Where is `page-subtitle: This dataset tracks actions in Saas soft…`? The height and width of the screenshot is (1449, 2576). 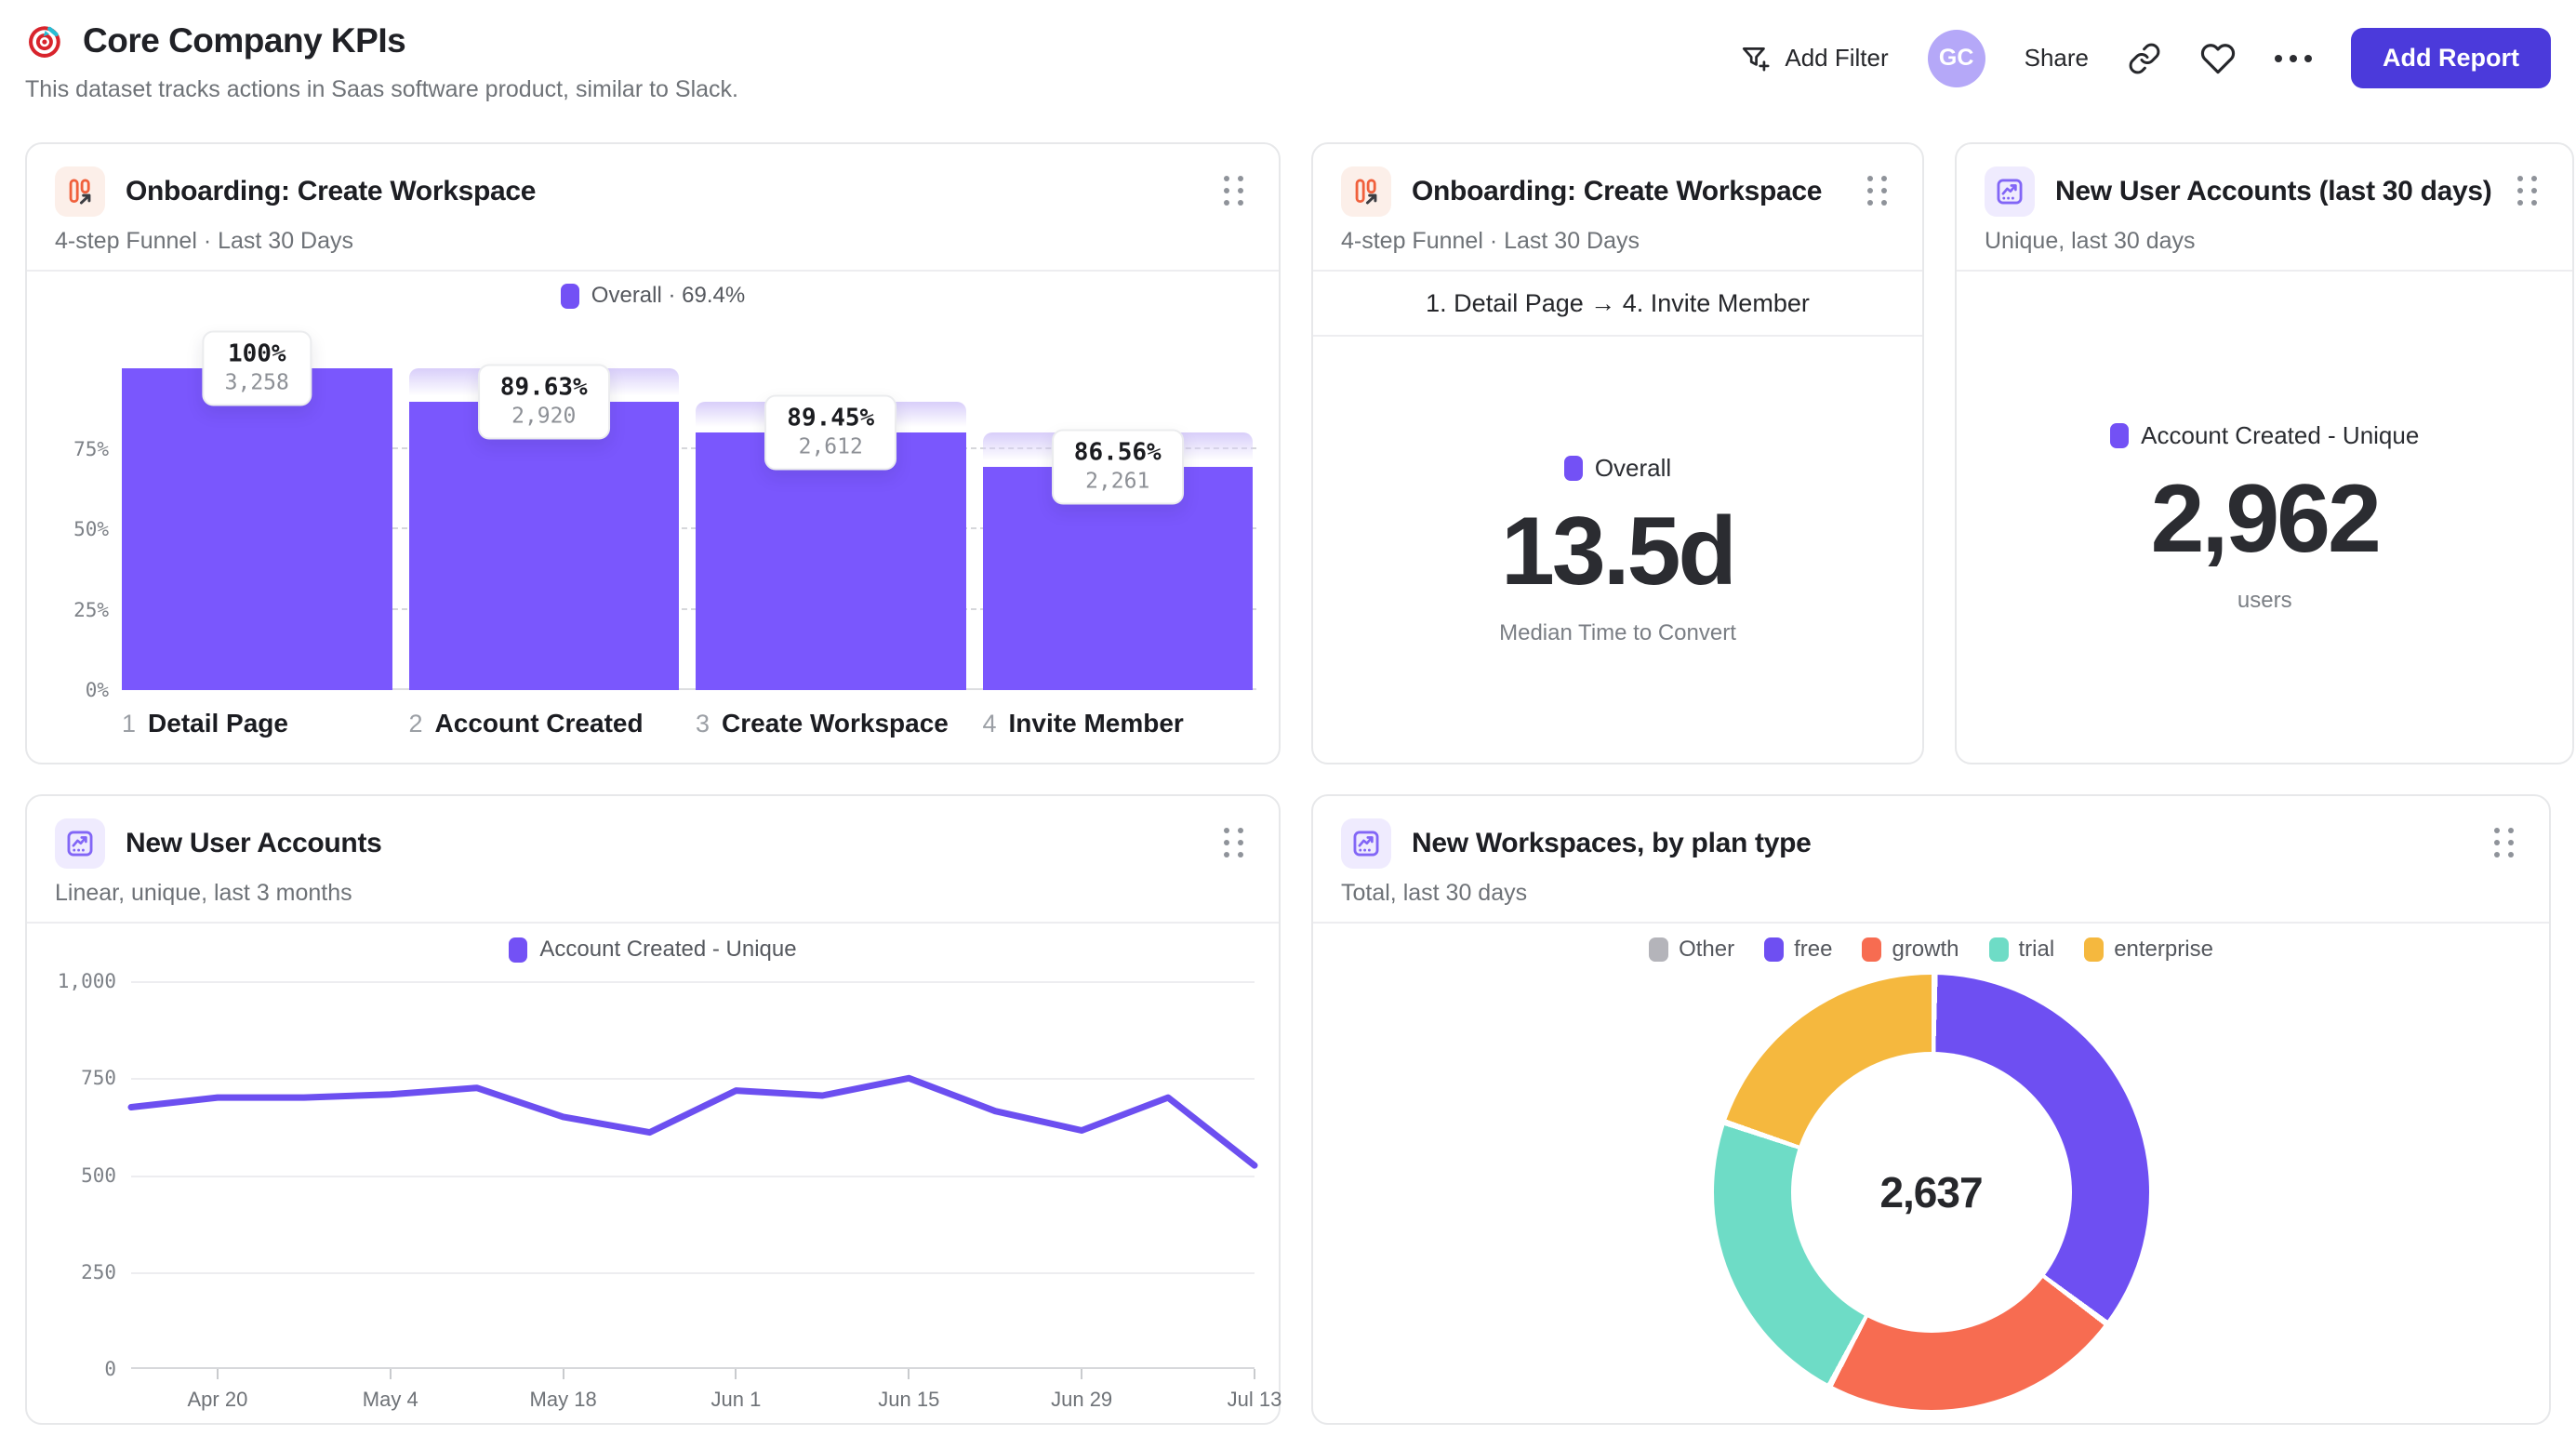 page-subtitle: This dataset tracks actions in Saas soft… is located at coordinates (381, 89).